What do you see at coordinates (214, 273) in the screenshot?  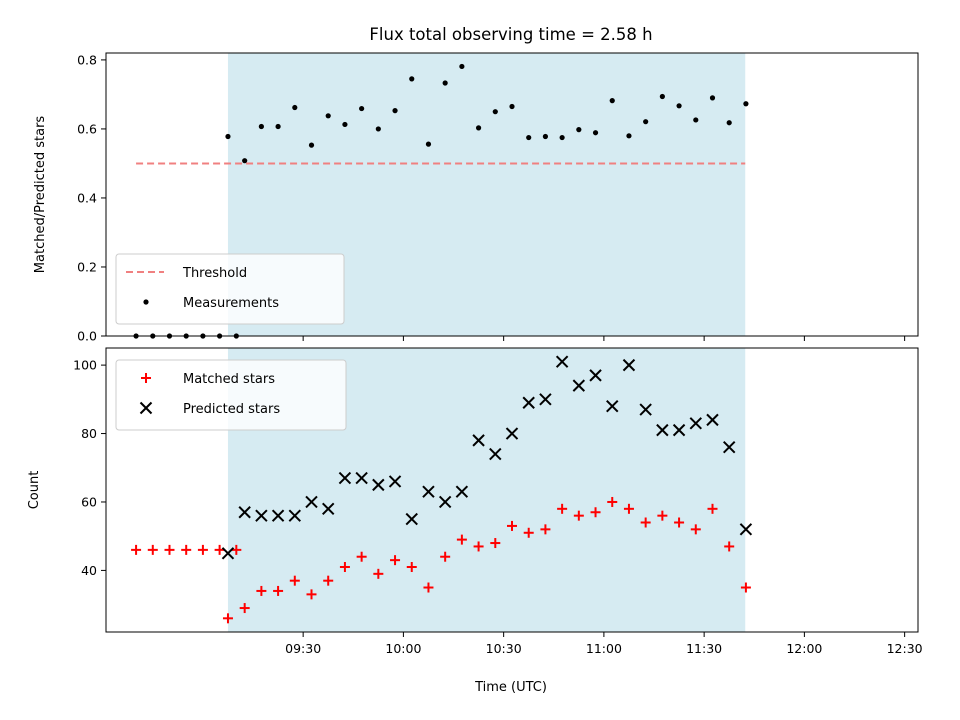 I see `legend-label: Threshold` at bounding box center [214, 273].